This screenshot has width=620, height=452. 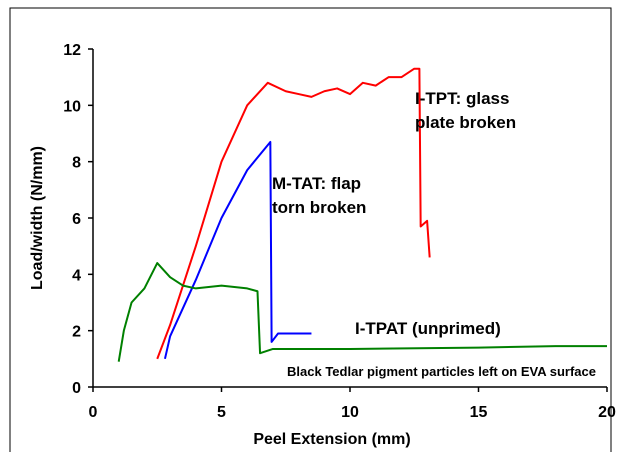 What do you see at coordinates (462, 98) in the screenshot?
I see `annotation: I-TPT: glass` at bounding box center [462, 98].